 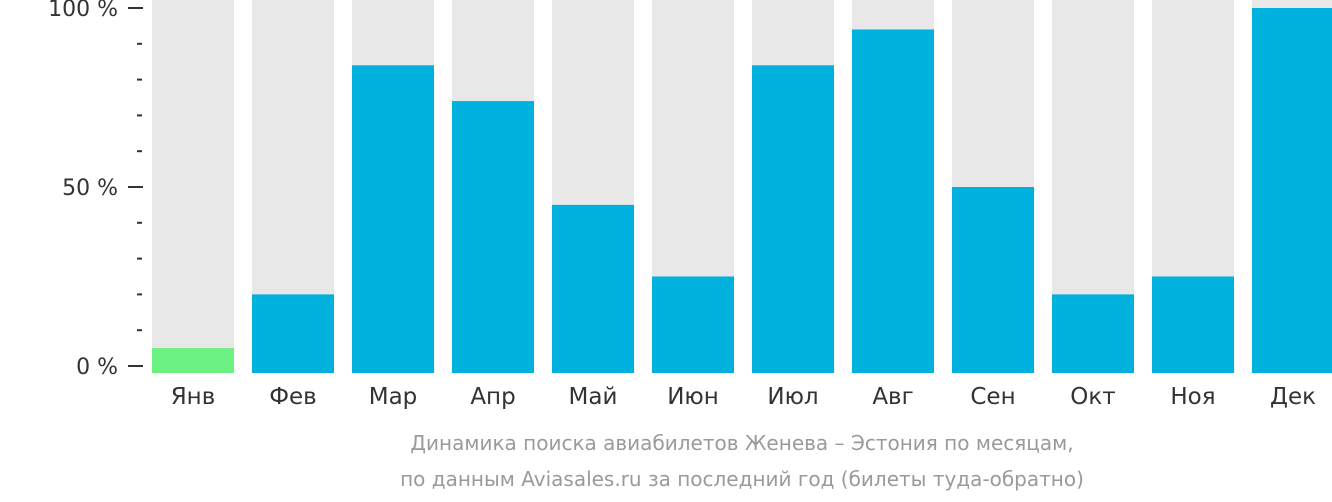 I want to click on x-tick-label: Сен, so click(x=992, y=397).